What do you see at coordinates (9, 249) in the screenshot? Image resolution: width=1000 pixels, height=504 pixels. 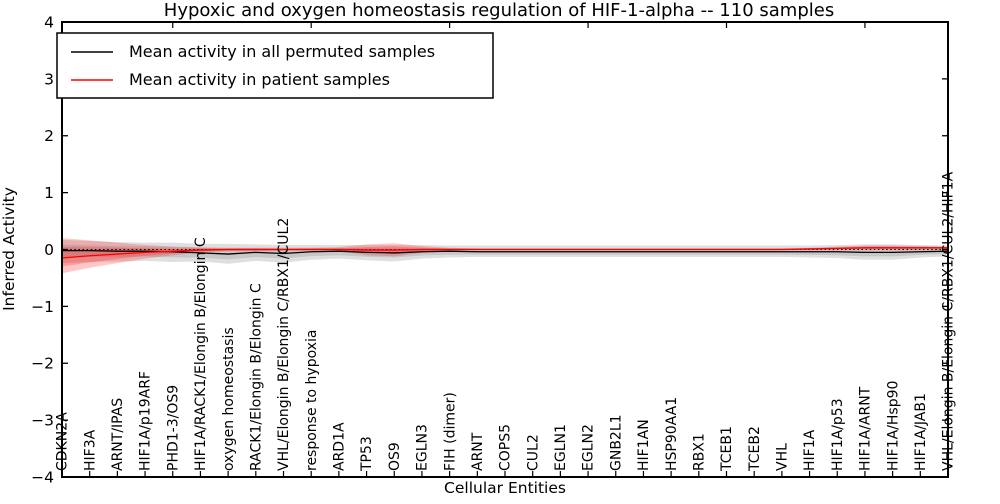 I see `y-axis-label: Inferred Activity` at bounding box center [9, 249].